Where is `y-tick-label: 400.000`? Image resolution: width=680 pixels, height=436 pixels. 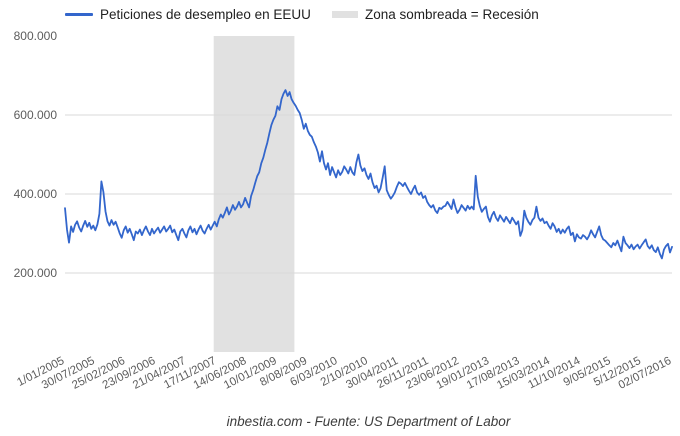 y-tick-label: 400.000 is located at coordinates (36, 194).